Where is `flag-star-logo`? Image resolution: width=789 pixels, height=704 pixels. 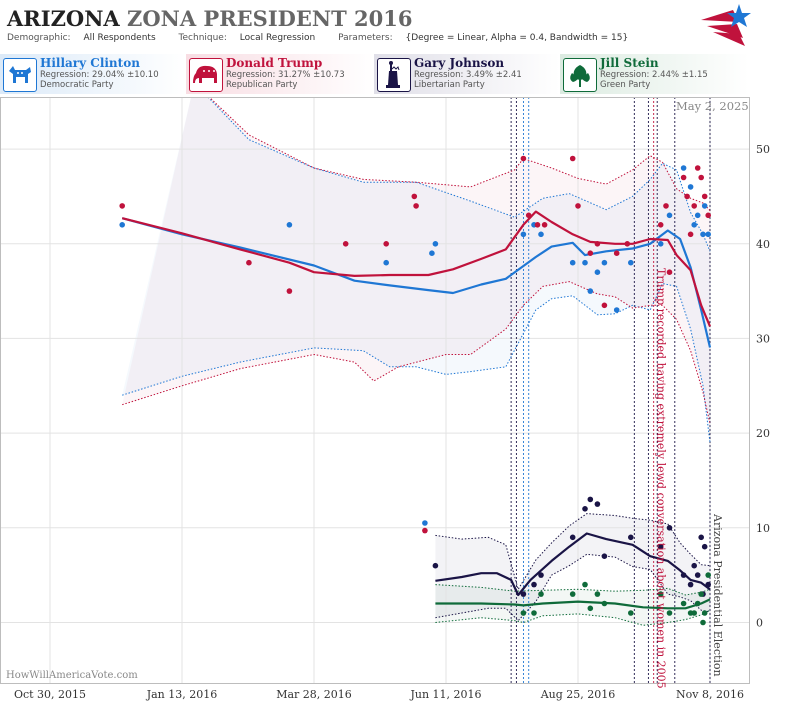
flag-star-logo is located at coordinates (726, 25).